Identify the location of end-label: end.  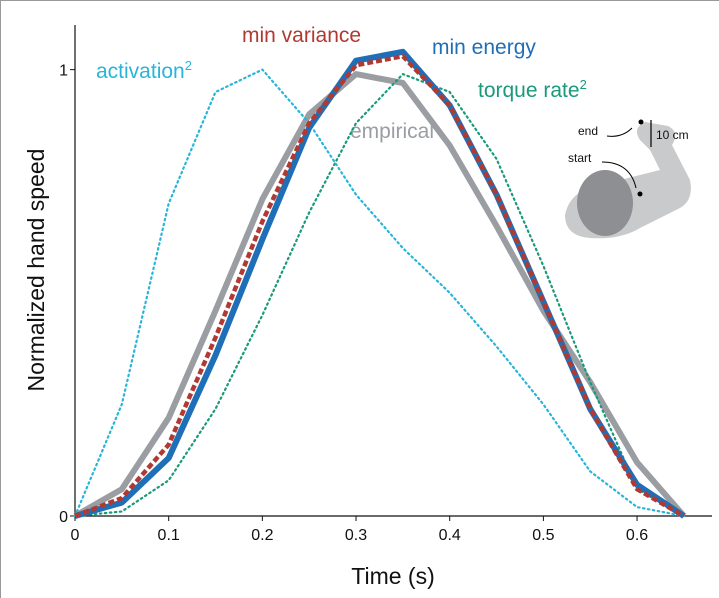
(588, 131).